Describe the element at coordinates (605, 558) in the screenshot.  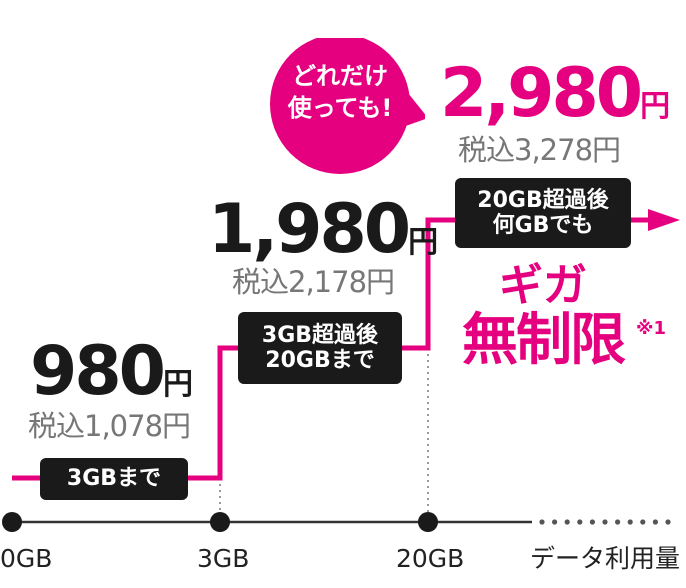
I see `x-axis-label: データ利用量` at that location.